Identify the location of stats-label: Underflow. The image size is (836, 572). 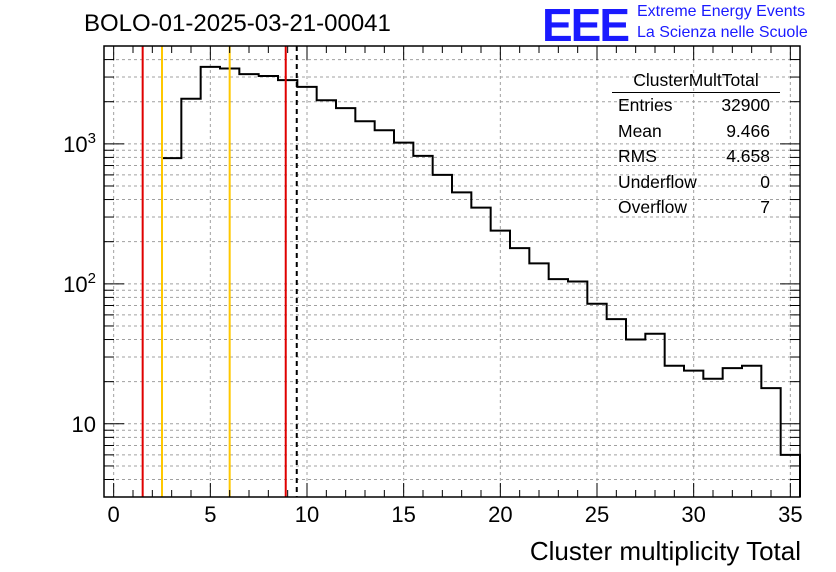
(657, 181).